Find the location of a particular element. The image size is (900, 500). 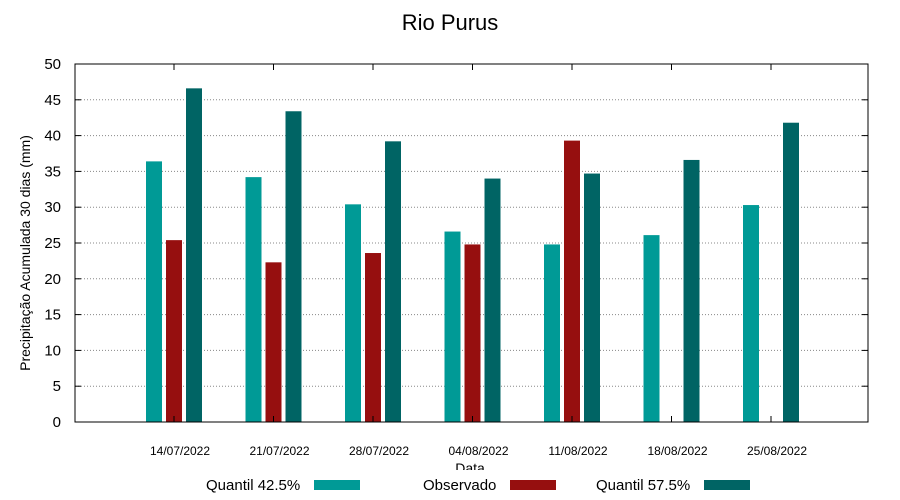

x-tick-label: 25/08/2022 is located at coordinates (777, 451).